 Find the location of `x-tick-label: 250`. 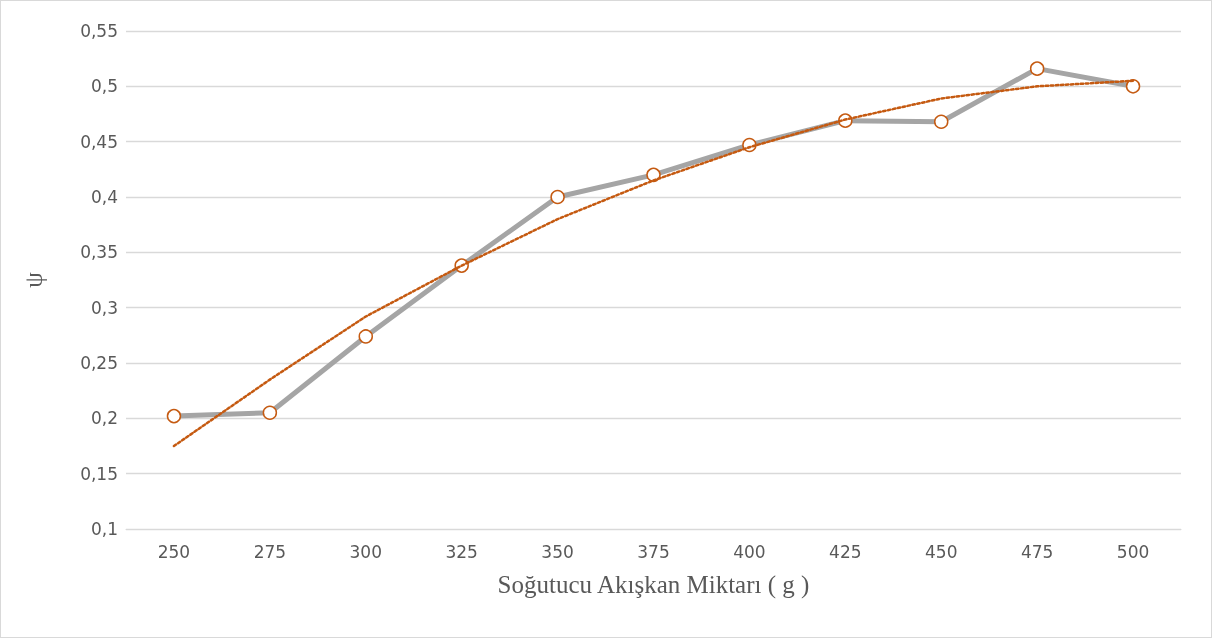

x-tick-label: 250 is located at coordinates (174, 551).